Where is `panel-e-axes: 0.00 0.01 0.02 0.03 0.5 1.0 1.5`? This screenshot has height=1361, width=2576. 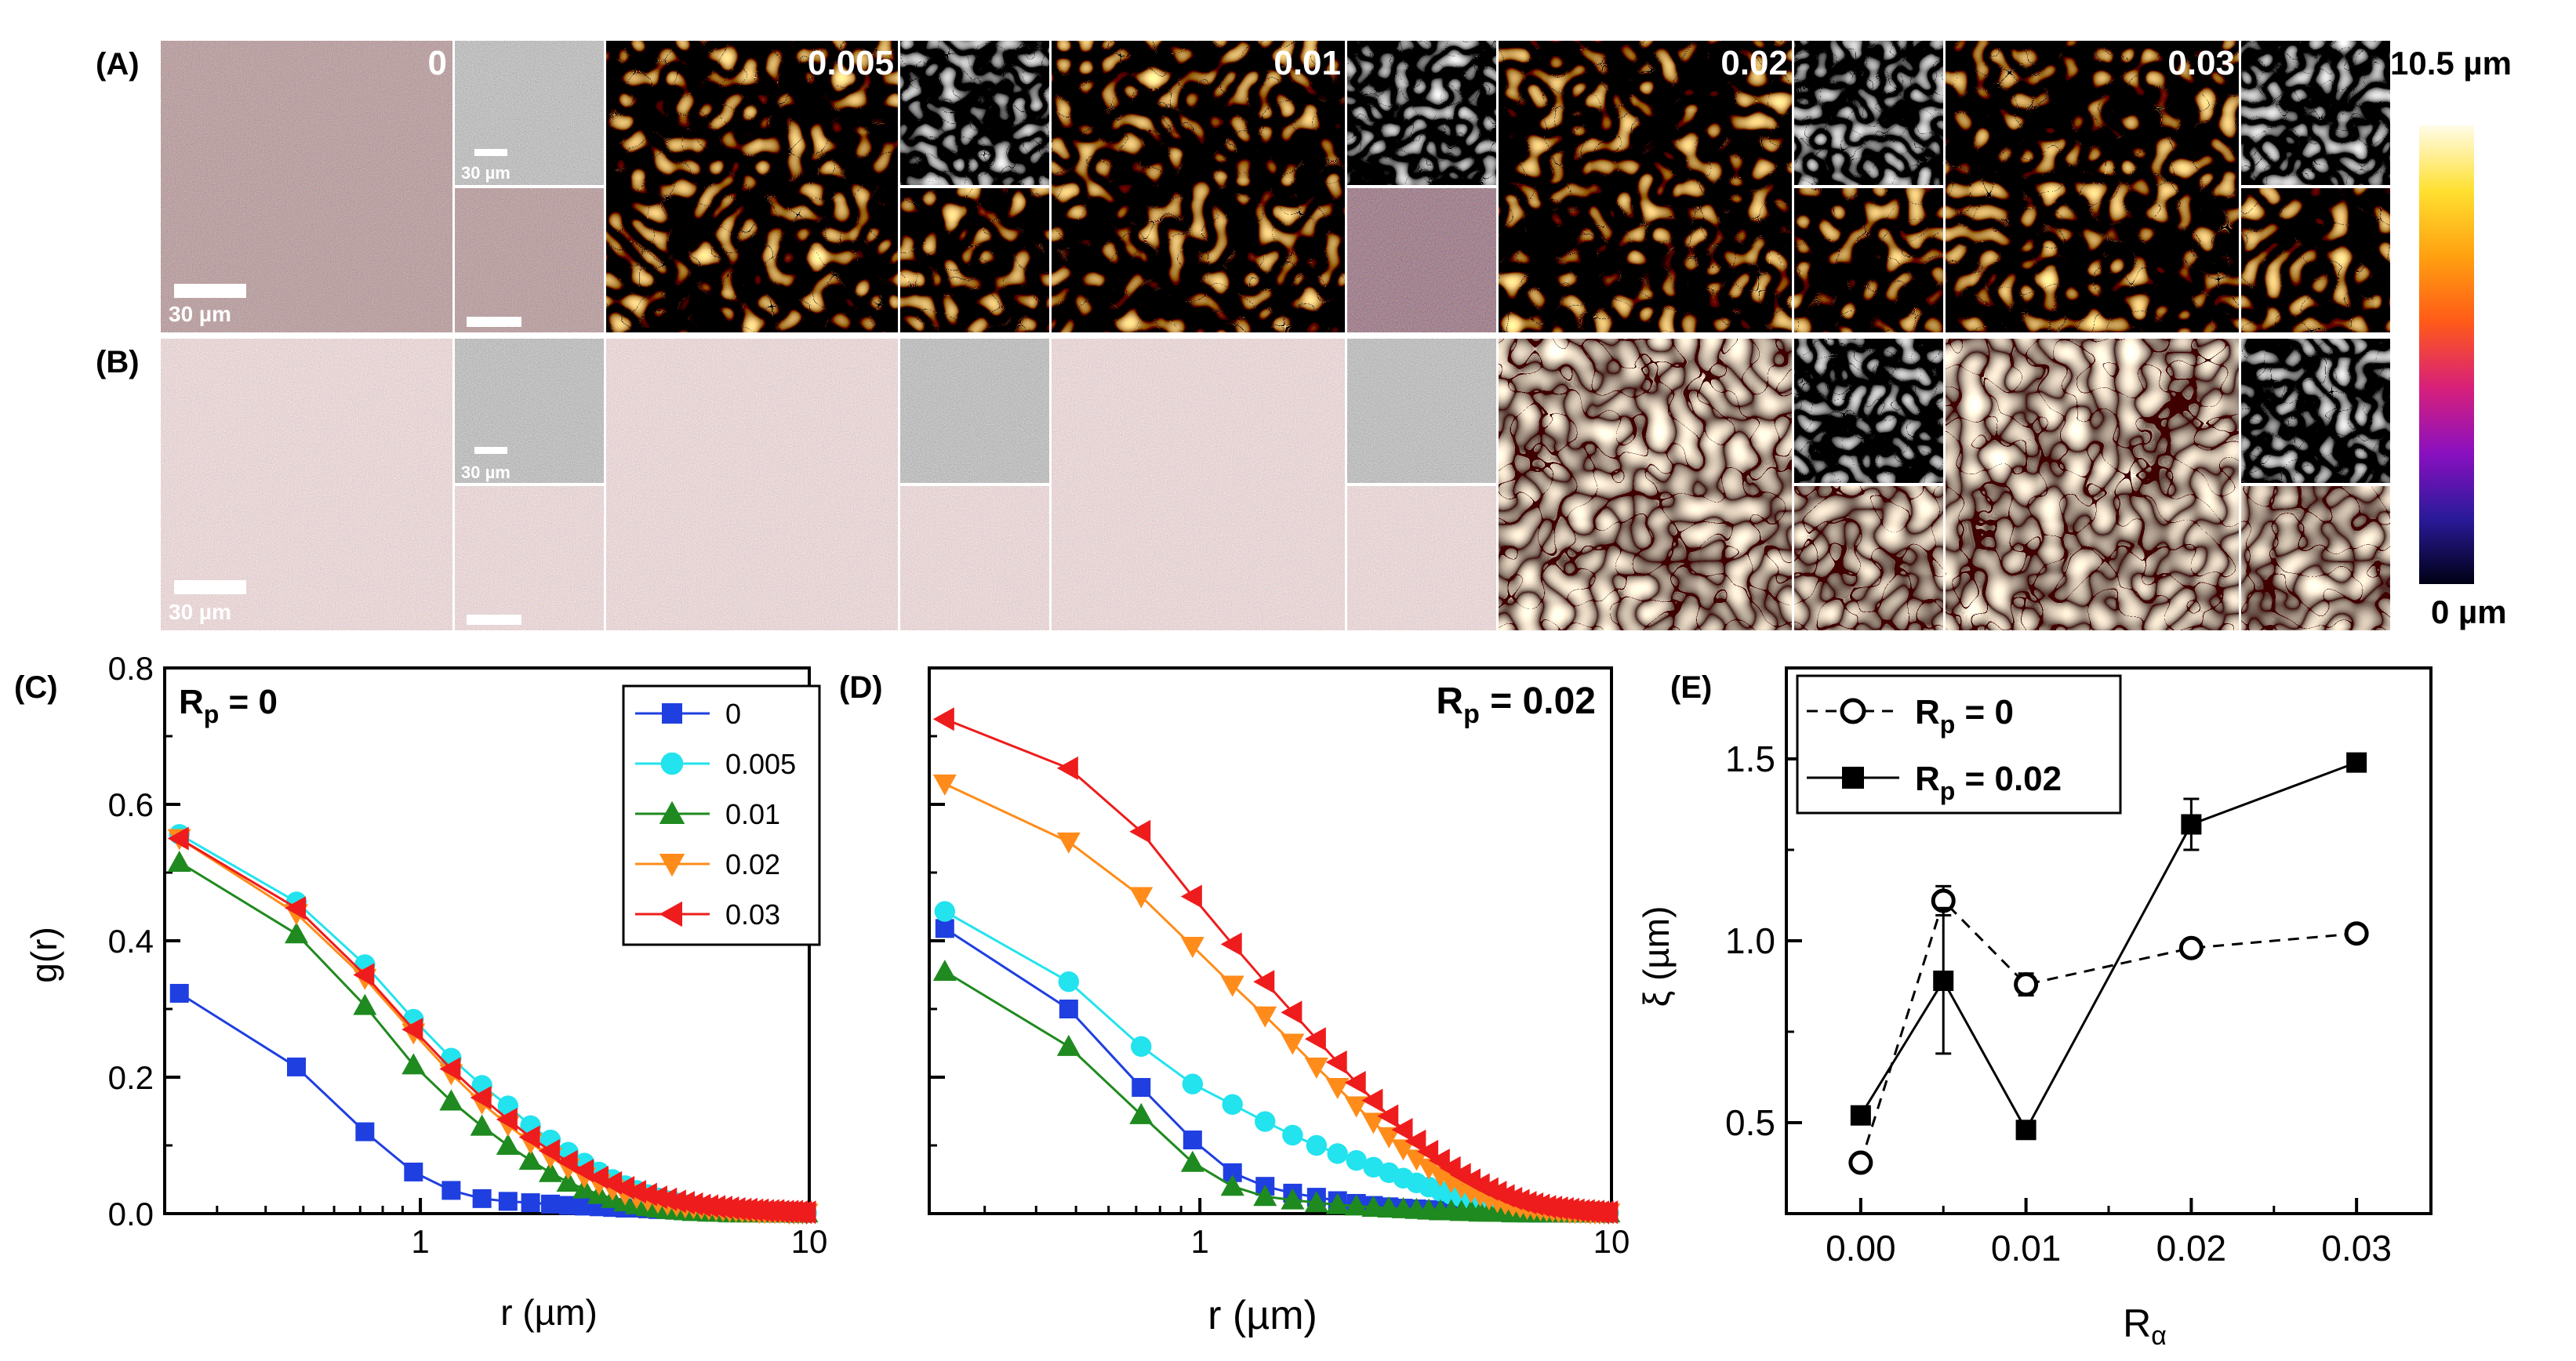
panel-e-axes: 0.00 0.01 0.02 0.03 0.5 1.0 1.5 is located at coordinates (2078, 967).